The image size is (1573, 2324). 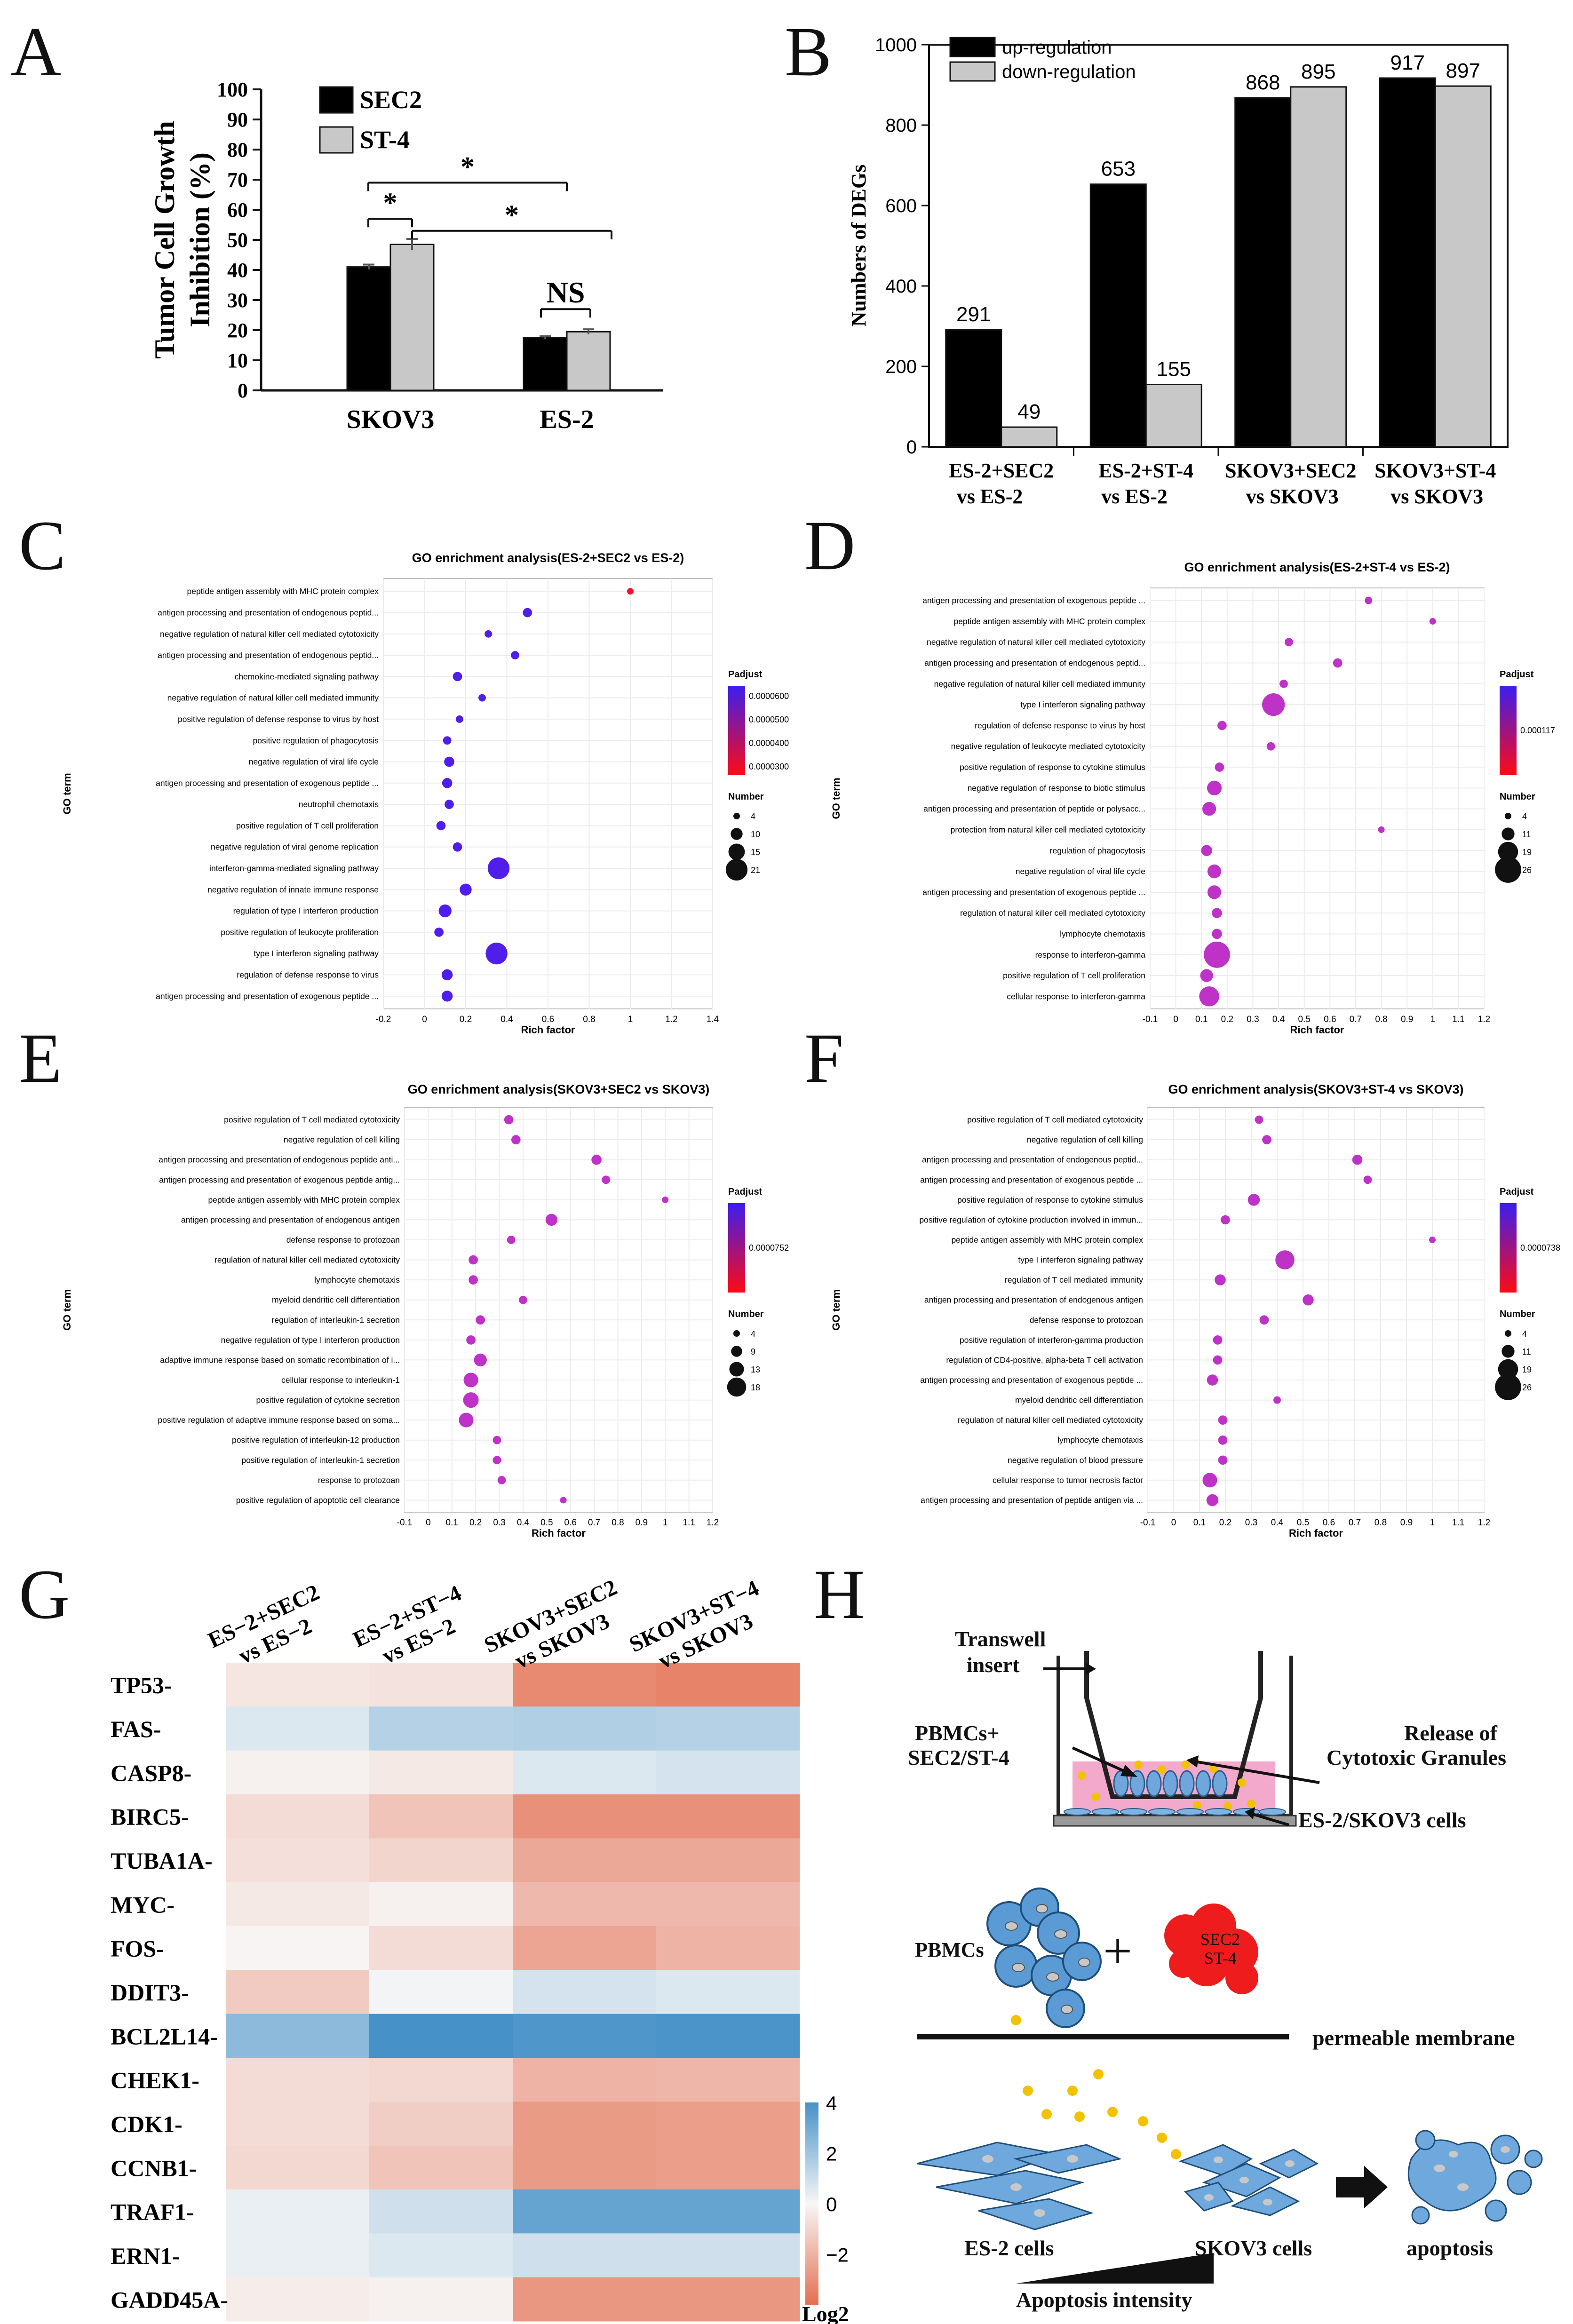 What do you see at coordinates (1079, 1401) in the screenshot?
I see `f-go-term-label: myeloid dendritic cell differentiation` at bounding box center [1079, 1401].